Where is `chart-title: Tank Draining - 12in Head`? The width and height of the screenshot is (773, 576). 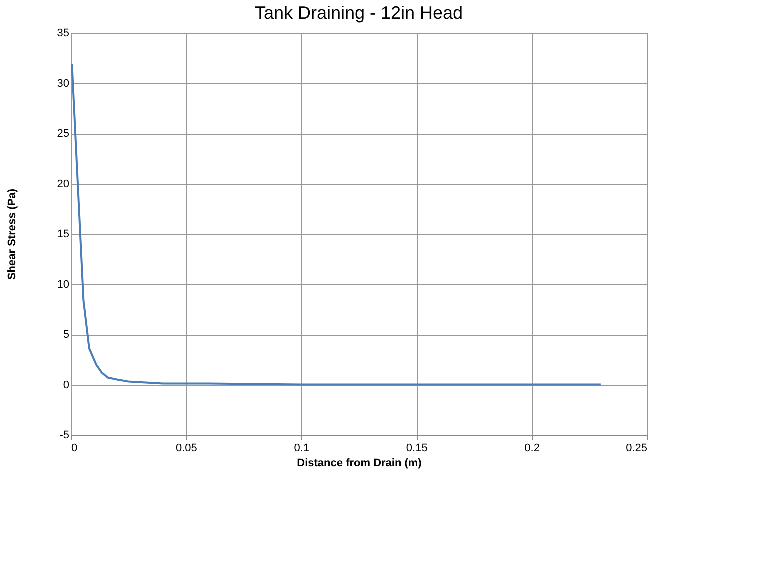 chart-title: Tank Draining - 12in Head is located at coordinates (359, 13).